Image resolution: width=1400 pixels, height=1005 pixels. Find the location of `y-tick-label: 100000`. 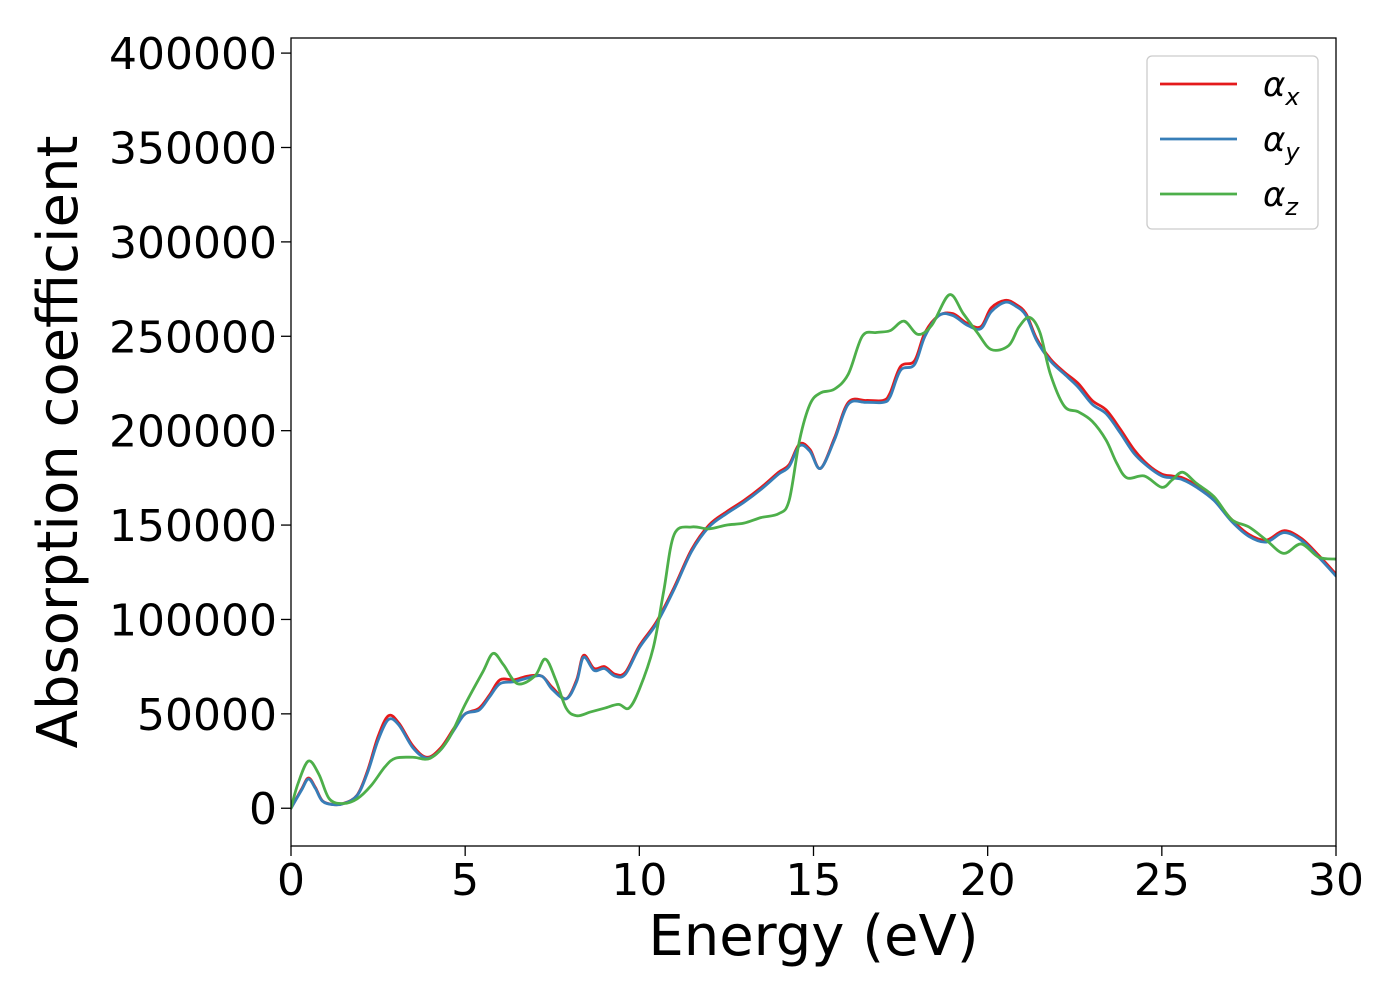

y-tick-label: 100000 is located at coordinates (193, 620).